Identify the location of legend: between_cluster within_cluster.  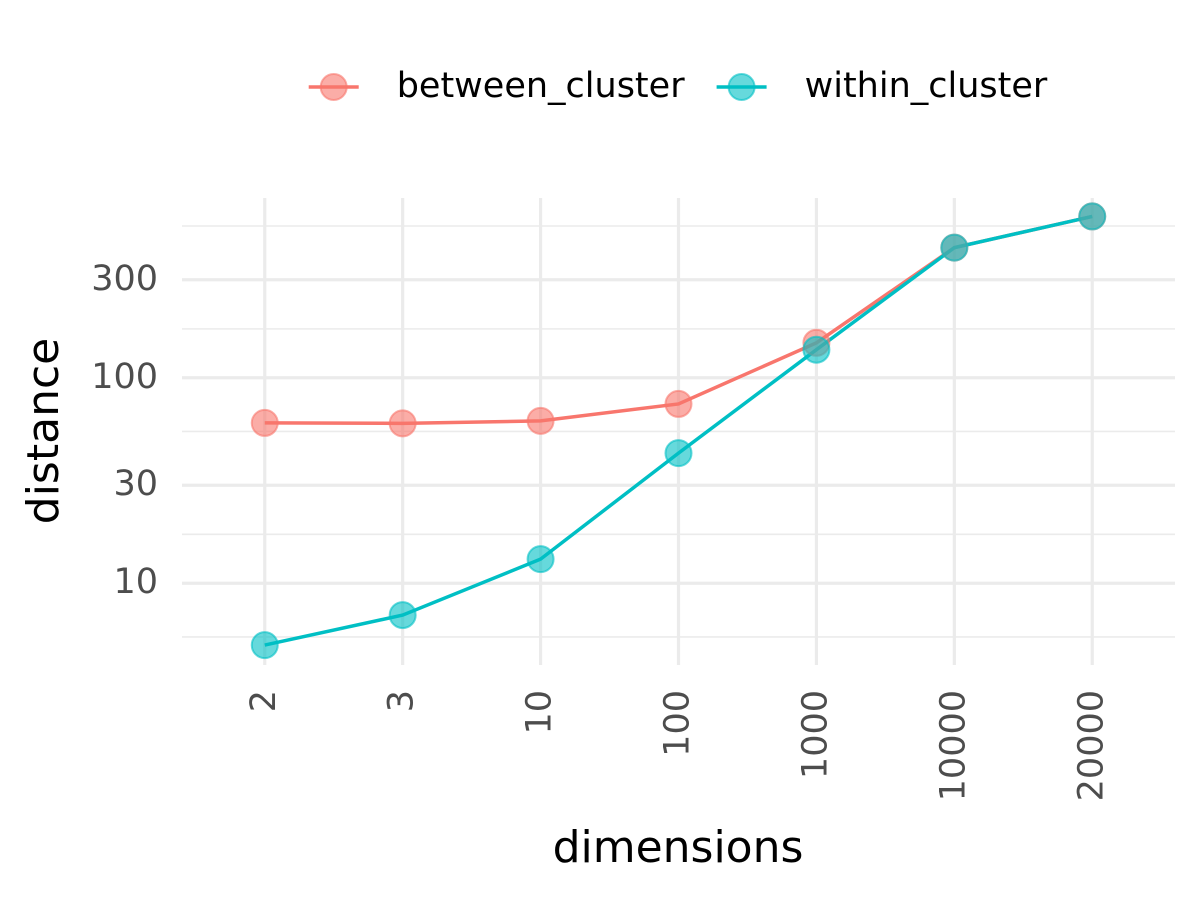
(678, 86).